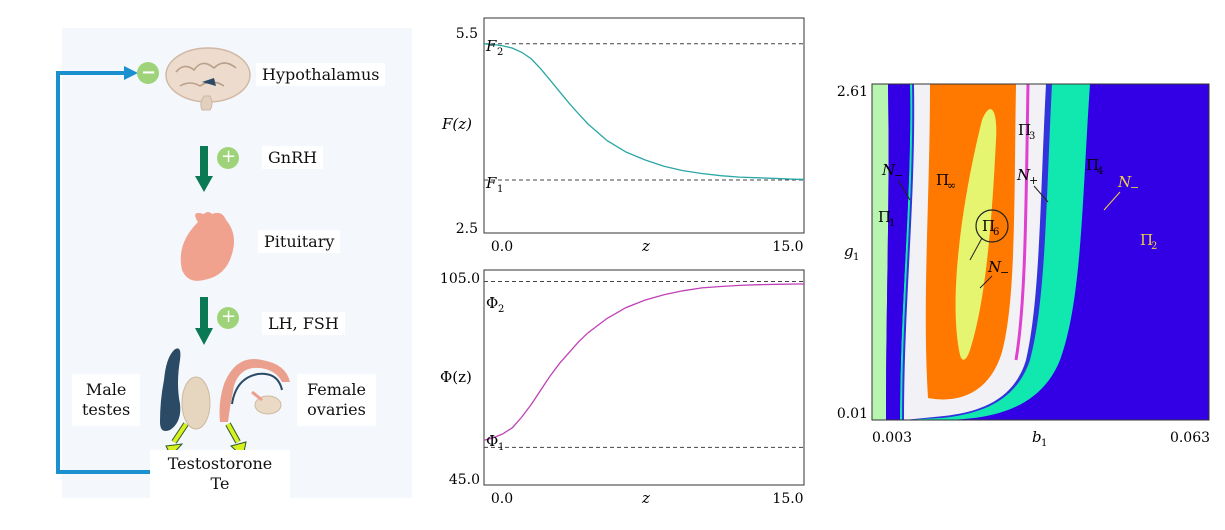  Describe the element at coordinates (988, 226) in the screenshot. I see `pi6-letter: Π` at that location.